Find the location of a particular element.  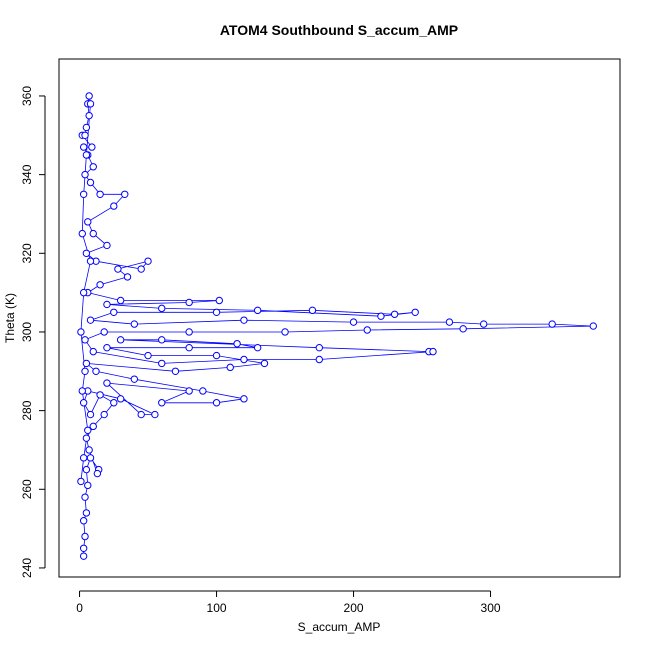

x-tick-label: 0 is located at coordinates (79, 608).